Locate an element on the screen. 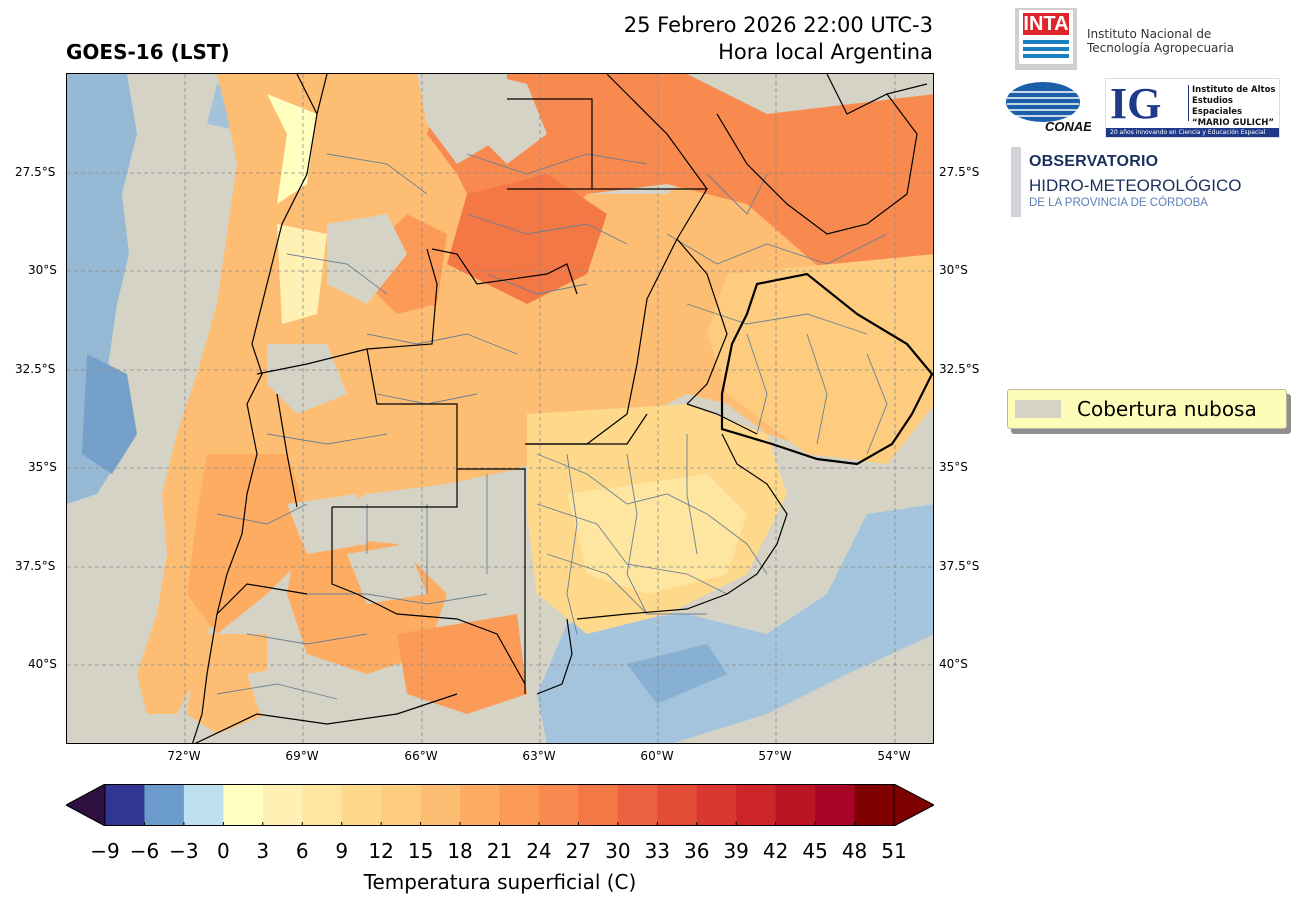  ig-logo-letters: IG is located at coordinates (1136, 103).